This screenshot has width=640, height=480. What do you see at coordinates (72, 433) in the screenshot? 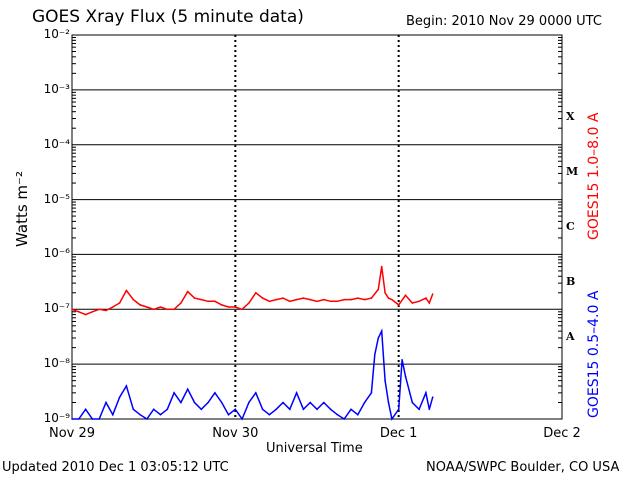
I see `x-tick-label: Nov 29` at bounding box center [72, 433].